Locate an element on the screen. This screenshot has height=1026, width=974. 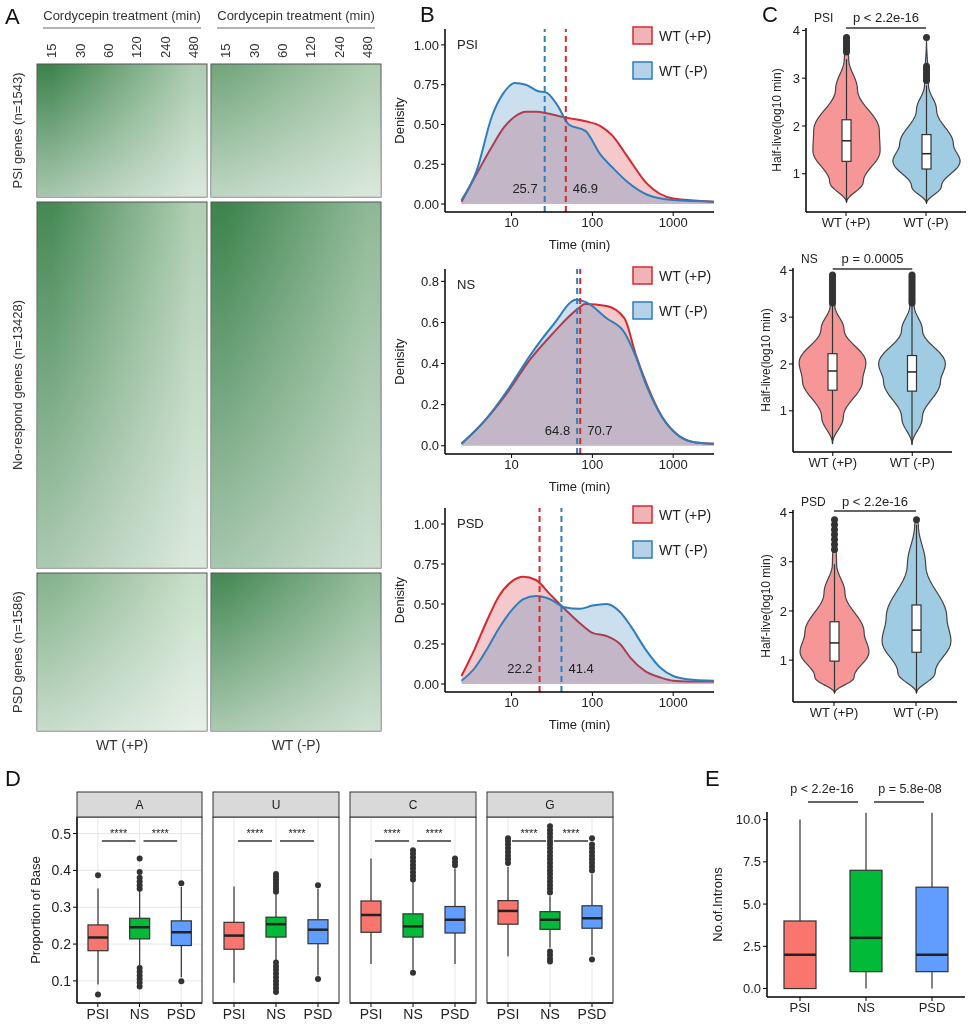
text: PSD is located at coordinates (470, 523).